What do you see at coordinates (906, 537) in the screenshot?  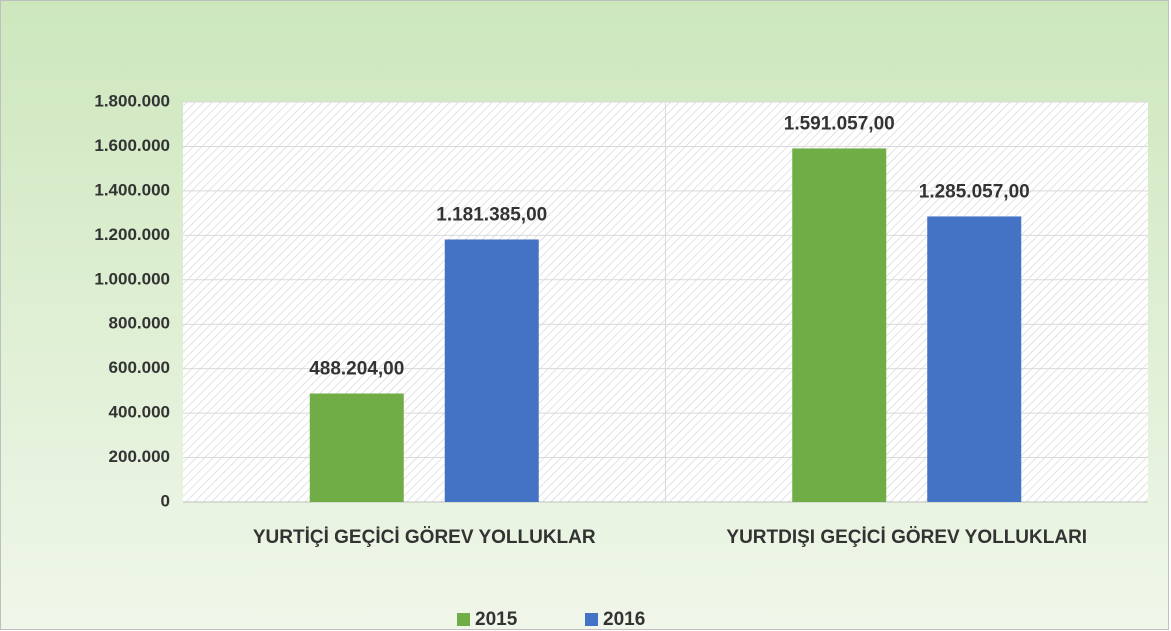 I see `x-tick-label: YURTDIŞI GEÇİCİ GÖREV YOLLUKLARI` at bounding box center [906, 537].